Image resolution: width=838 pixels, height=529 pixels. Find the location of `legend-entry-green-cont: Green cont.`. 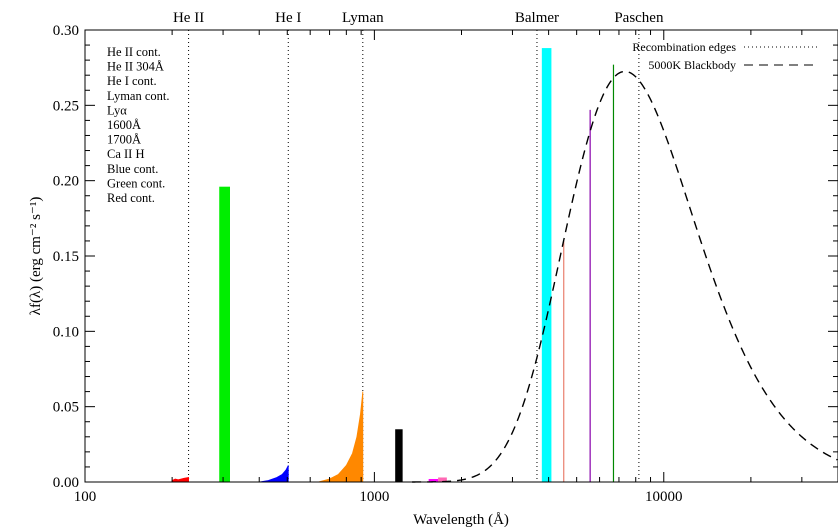

legend-entry-green-cont: Green cont. is located at coordinates (136, 183).